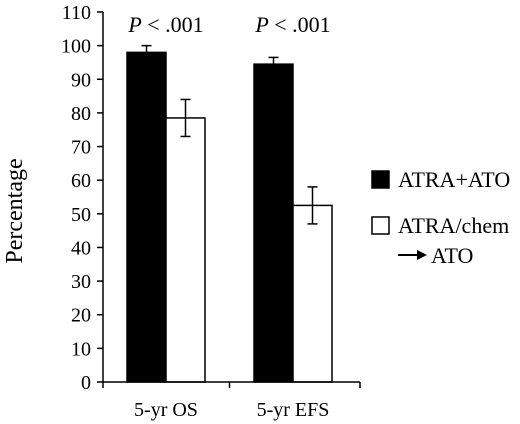 Image resolution: width=520 pixels, height=424 pixels. Describe the element at coordinates (81, 148) in the screenshot. I see `y-tick-label: 70` at that location.